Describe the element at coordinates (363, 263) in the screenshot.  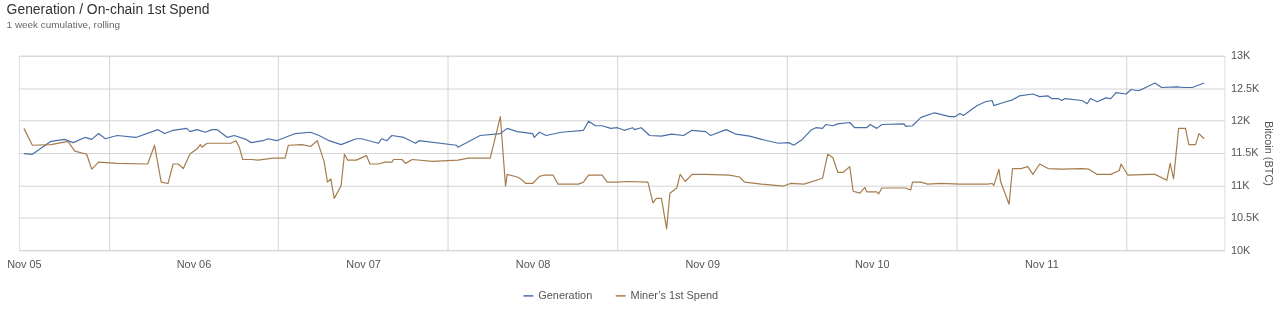
I see `x-tick-label: Nov 07` at that location.